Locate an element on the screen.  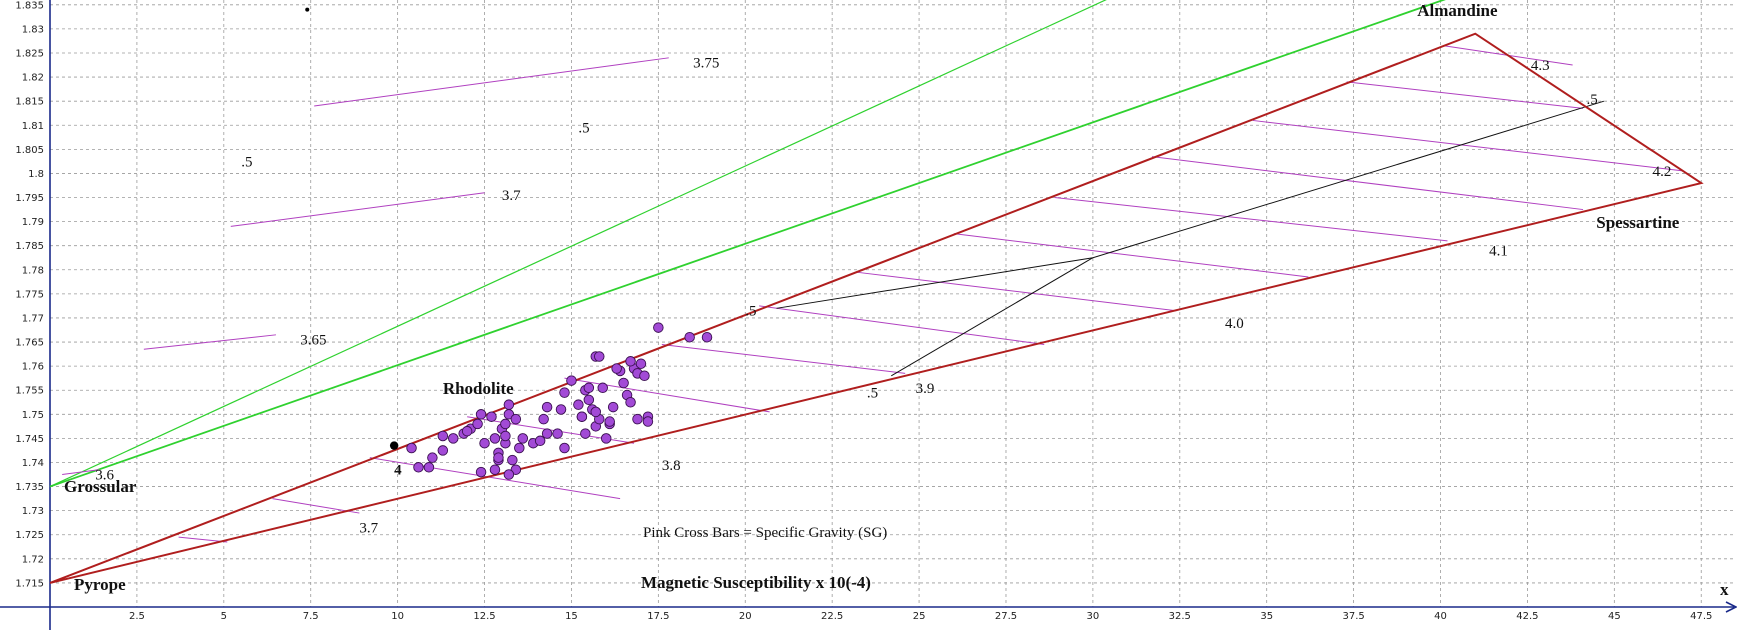
y-tick-label: 1.735 is located at coordinates (29, 487).